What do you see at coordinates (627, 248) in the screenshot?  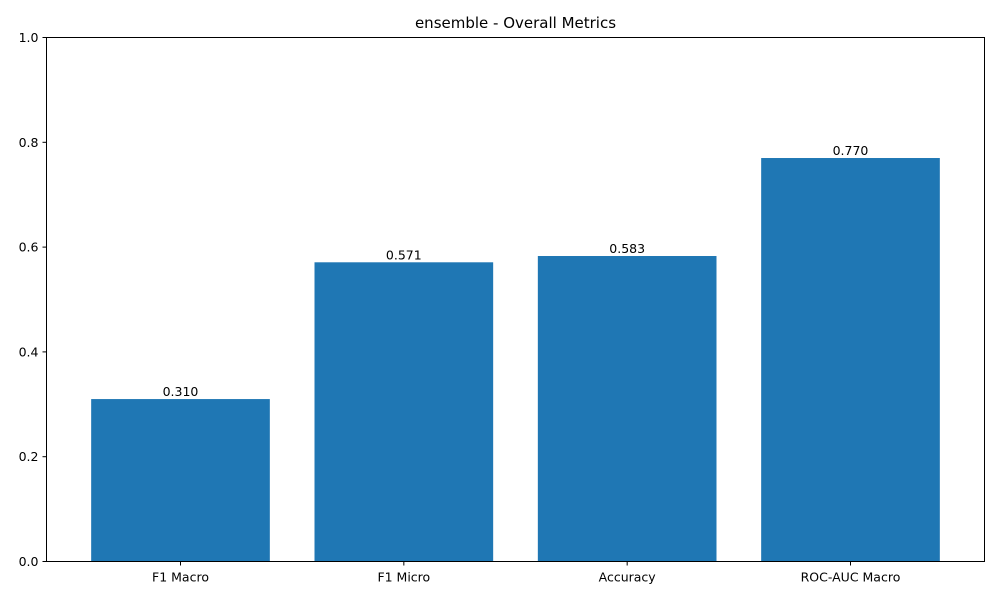 I see `bar-value-label: 0.583` at bounding box center [627, 248].